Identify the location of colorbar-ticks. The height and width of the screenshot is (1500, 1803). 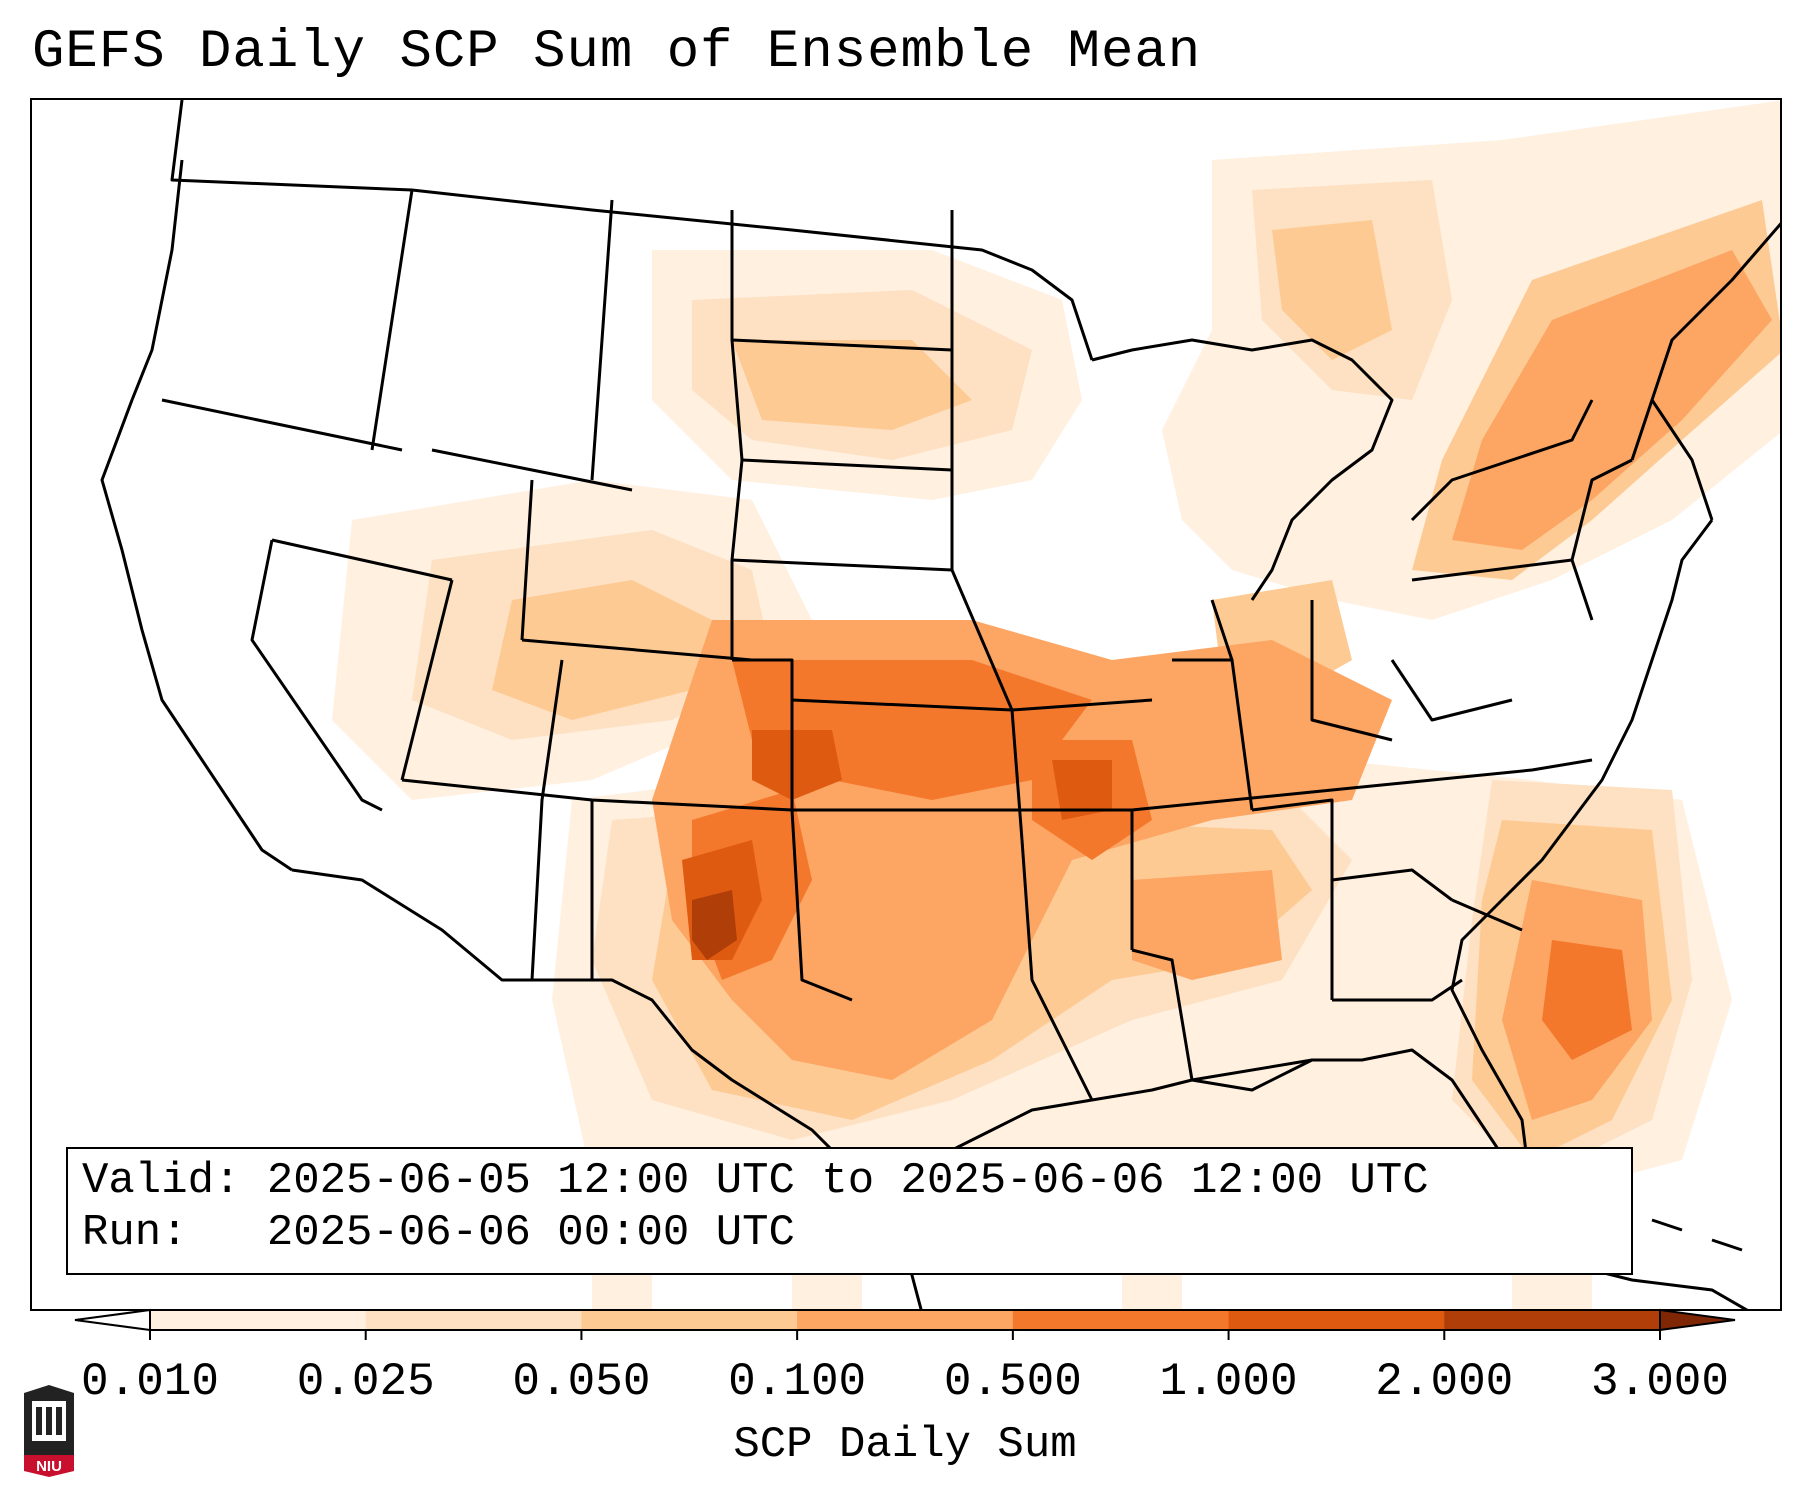
(905, 1335).